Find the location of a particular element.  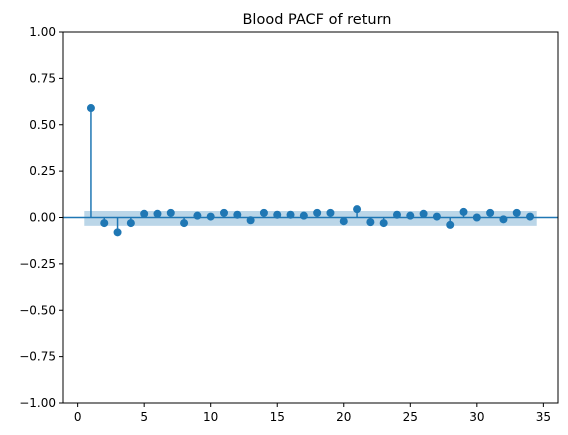

y-tick-label: −0.50 is located at coordinates (37, 310).